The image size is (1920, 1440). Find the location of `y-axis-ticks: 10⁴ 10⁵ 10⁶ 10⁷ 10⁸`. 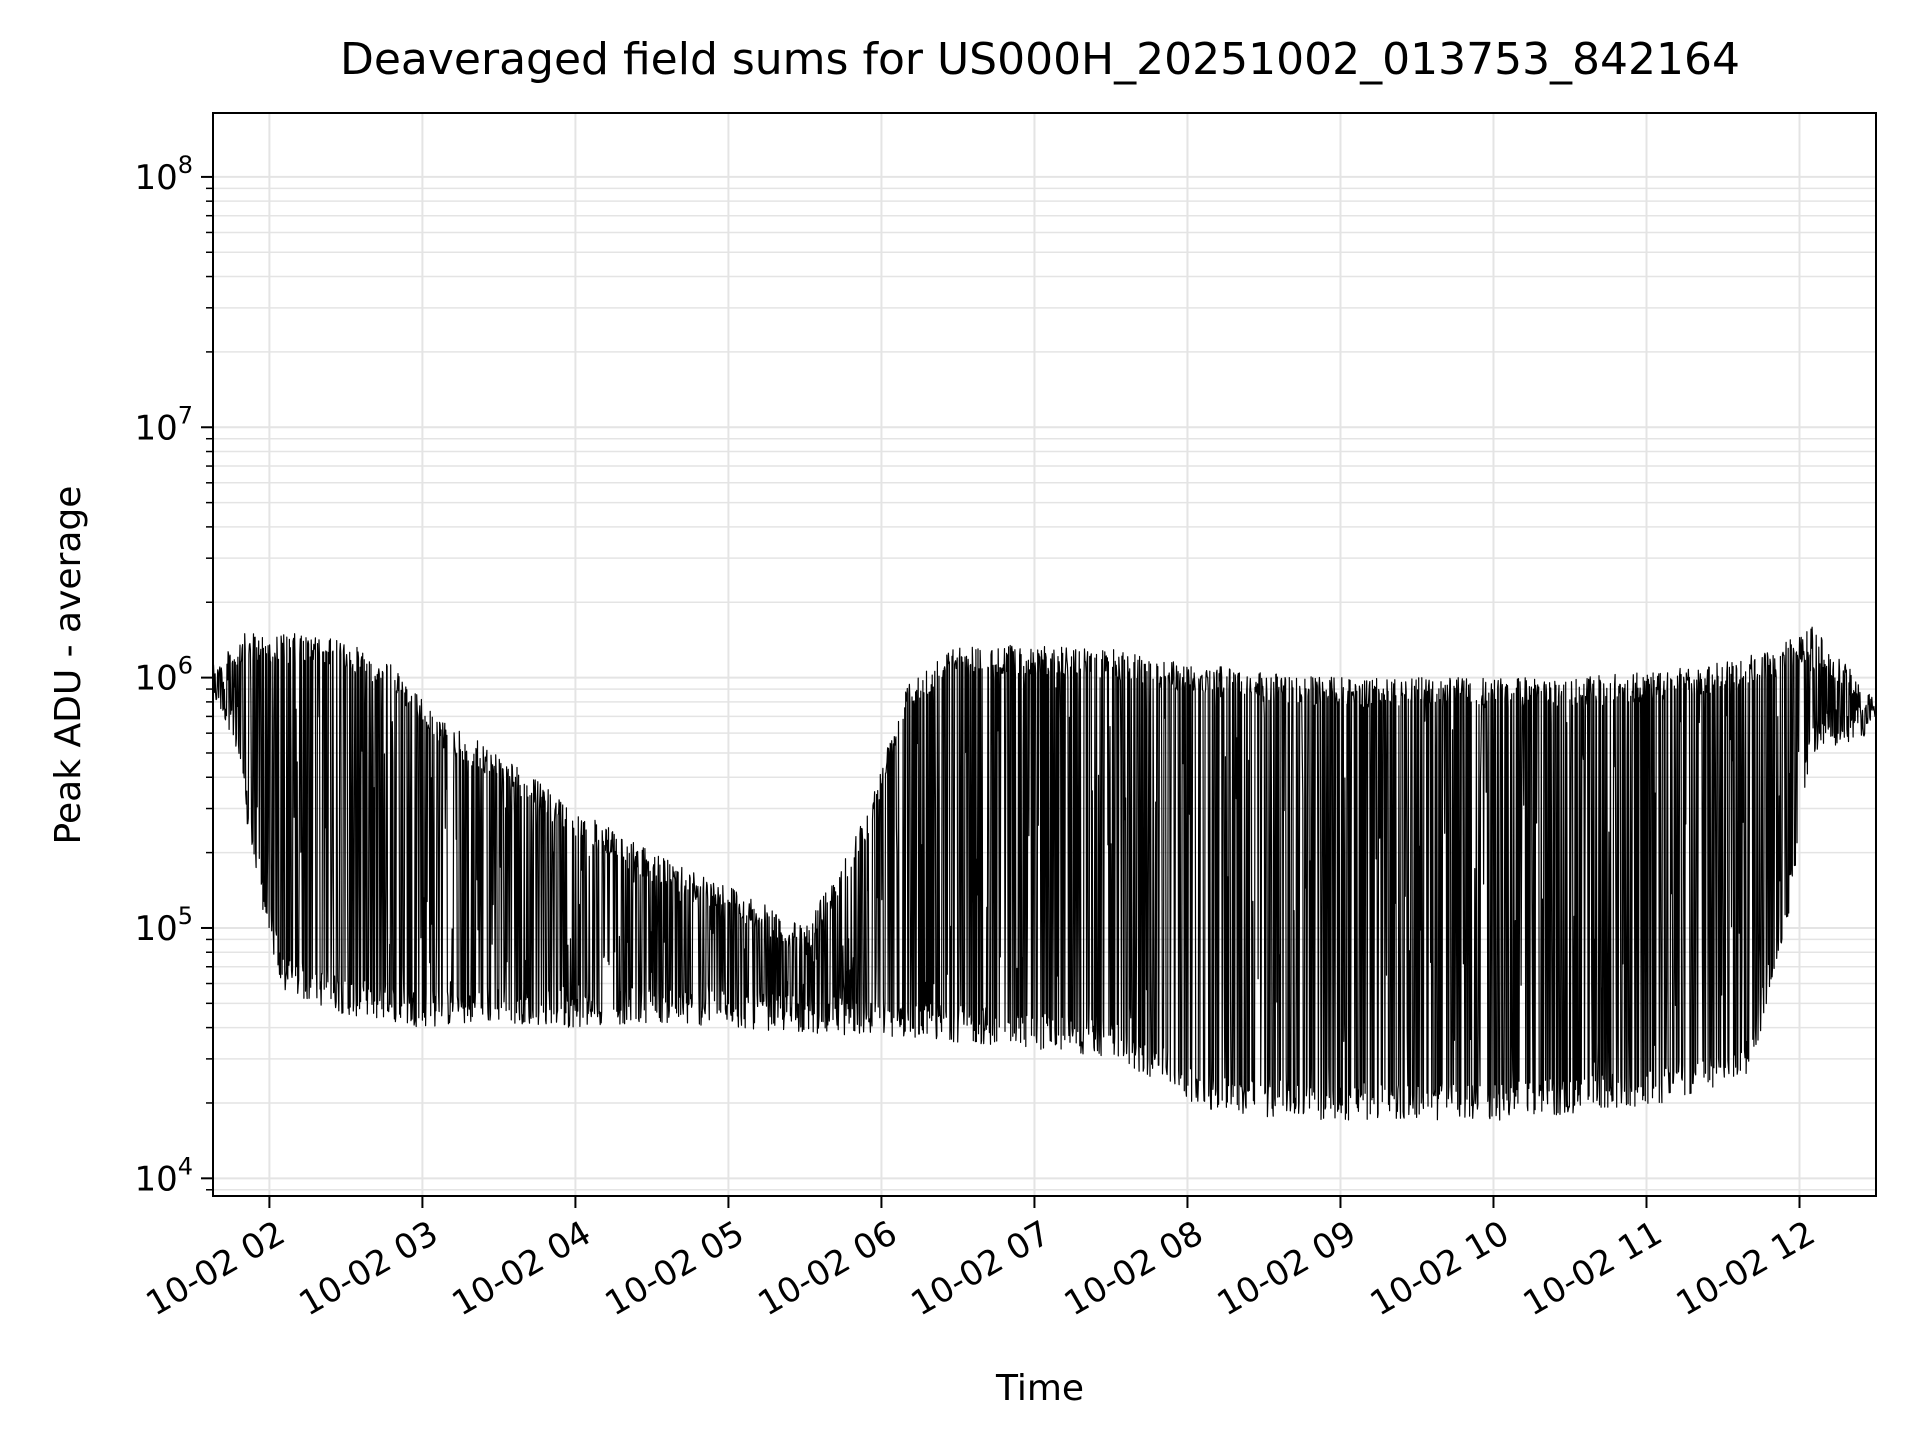

y-axis-ticks: 10⁴ 10⁵ 10⁶ 10⁷ 10⁸ is located at coordinates (173, 675).